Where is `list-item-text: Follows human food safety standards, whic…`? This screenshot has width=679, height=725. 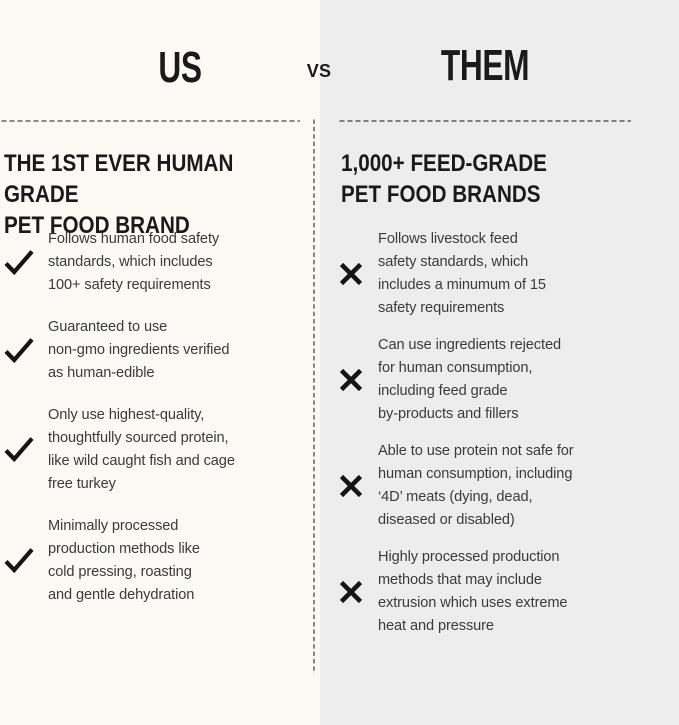
list-item-text: Follows human food safety standards, whic… is located at coordinates (133, 262).